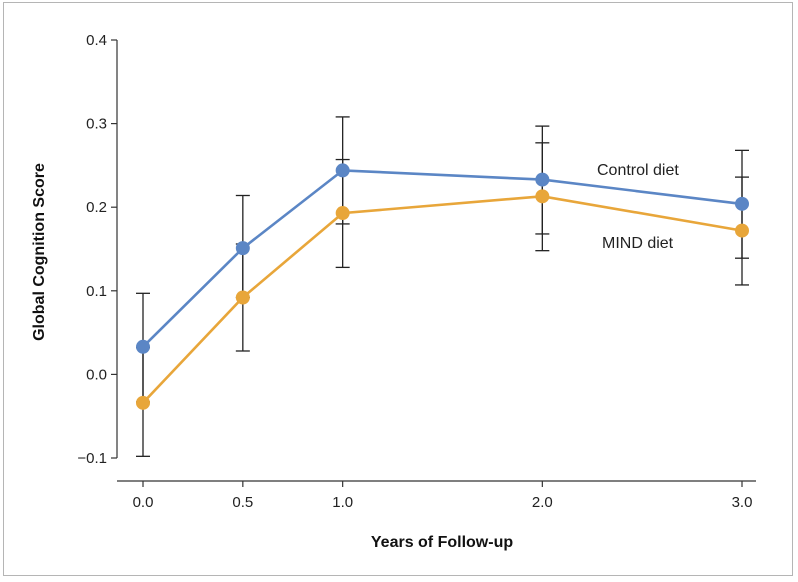 The image size is (798, 582). I want to click on x-tick-label: 3.0, so click(742, 502).